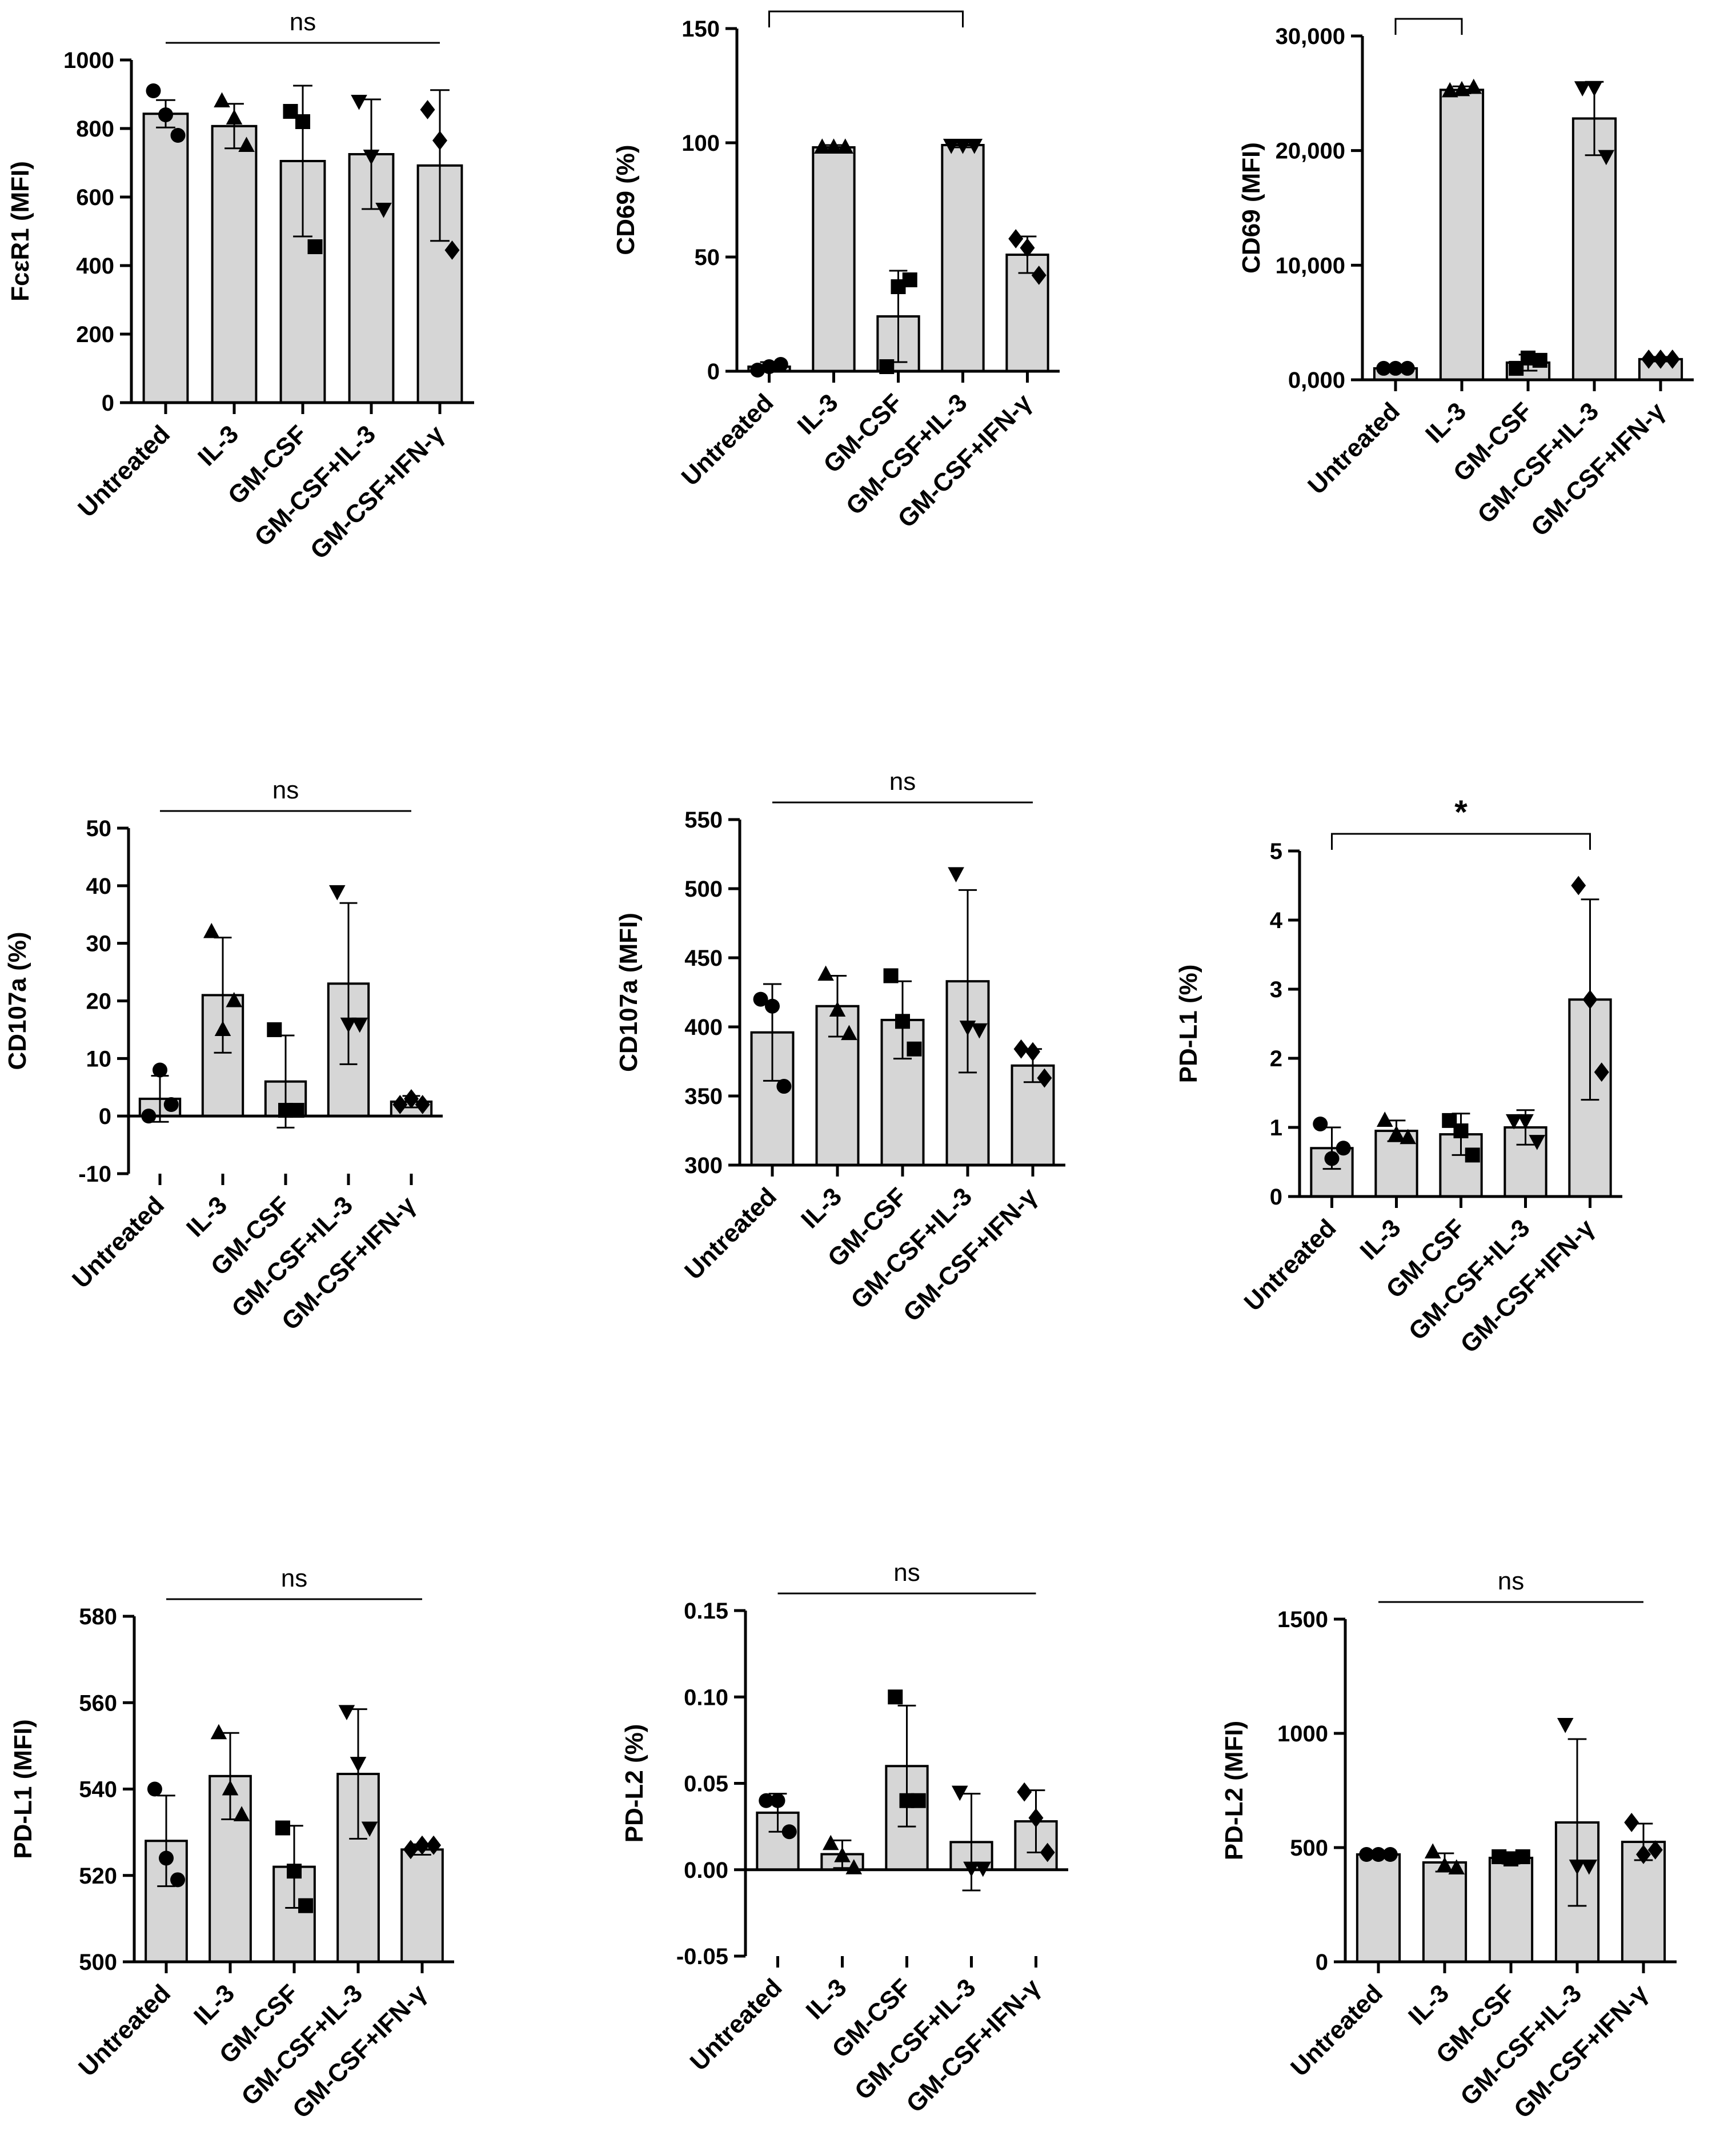 This screenshot has width=1720, height=2156. Describe the element at coordinates (703, 1096) in the screenshot. I see `y-tick-label: 350` at that location.